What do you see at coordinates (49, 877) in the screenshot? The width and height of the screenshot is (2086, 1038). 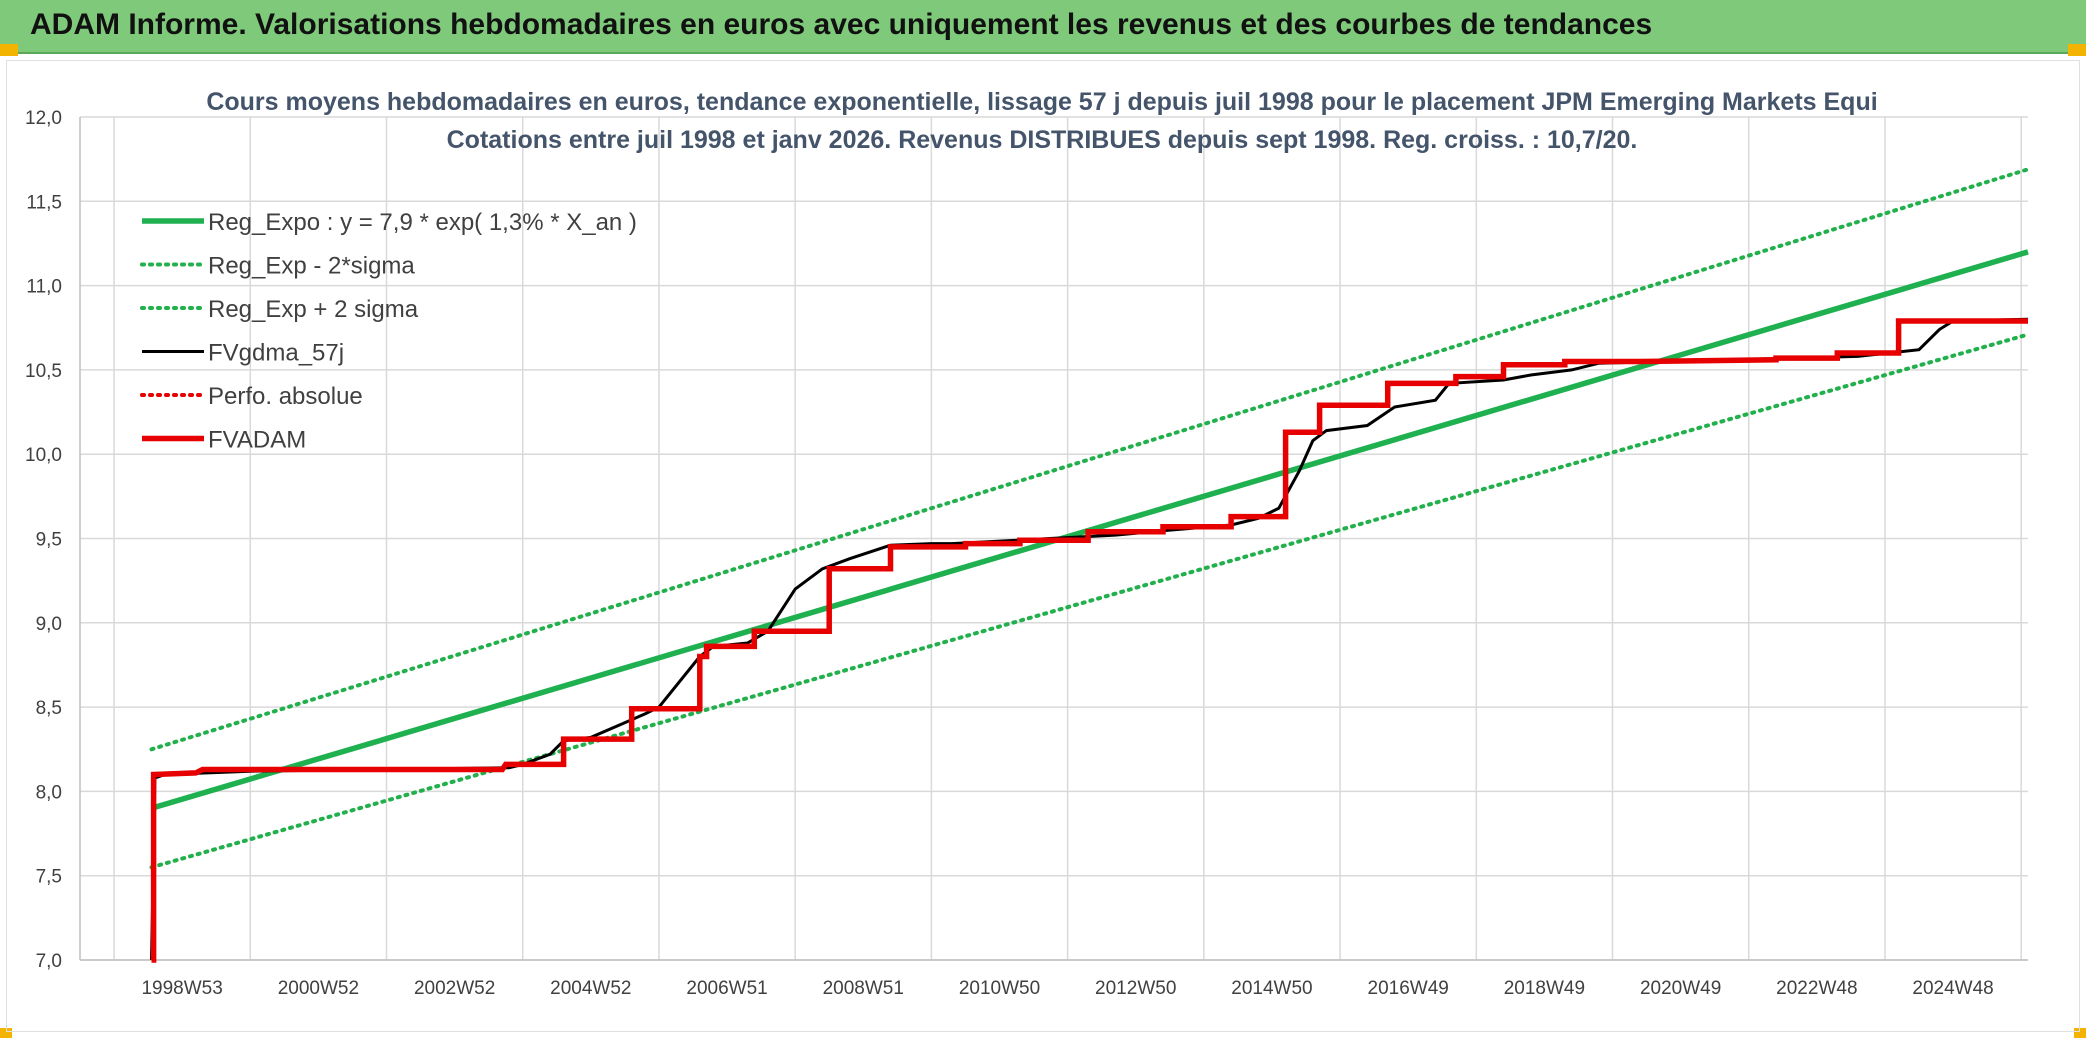 I see `y-tick-label-1: 7,5` at bounding box center [49, 877].